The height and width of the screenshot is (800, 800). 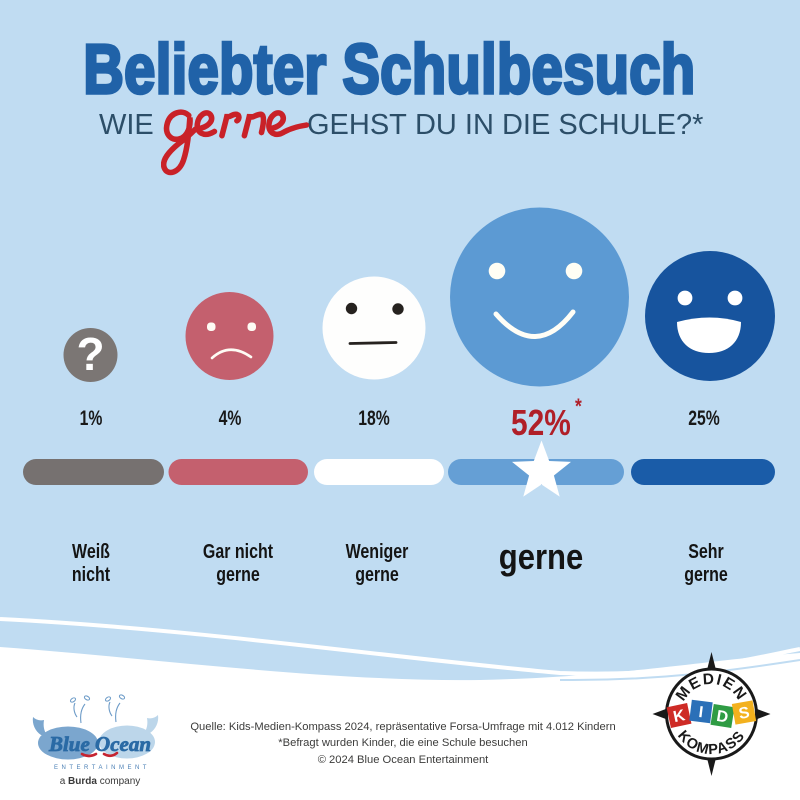 What do you see at coordinates (722, 717) in the screenshot?
I see `svg-text: D` at bounding box center [722, 717].